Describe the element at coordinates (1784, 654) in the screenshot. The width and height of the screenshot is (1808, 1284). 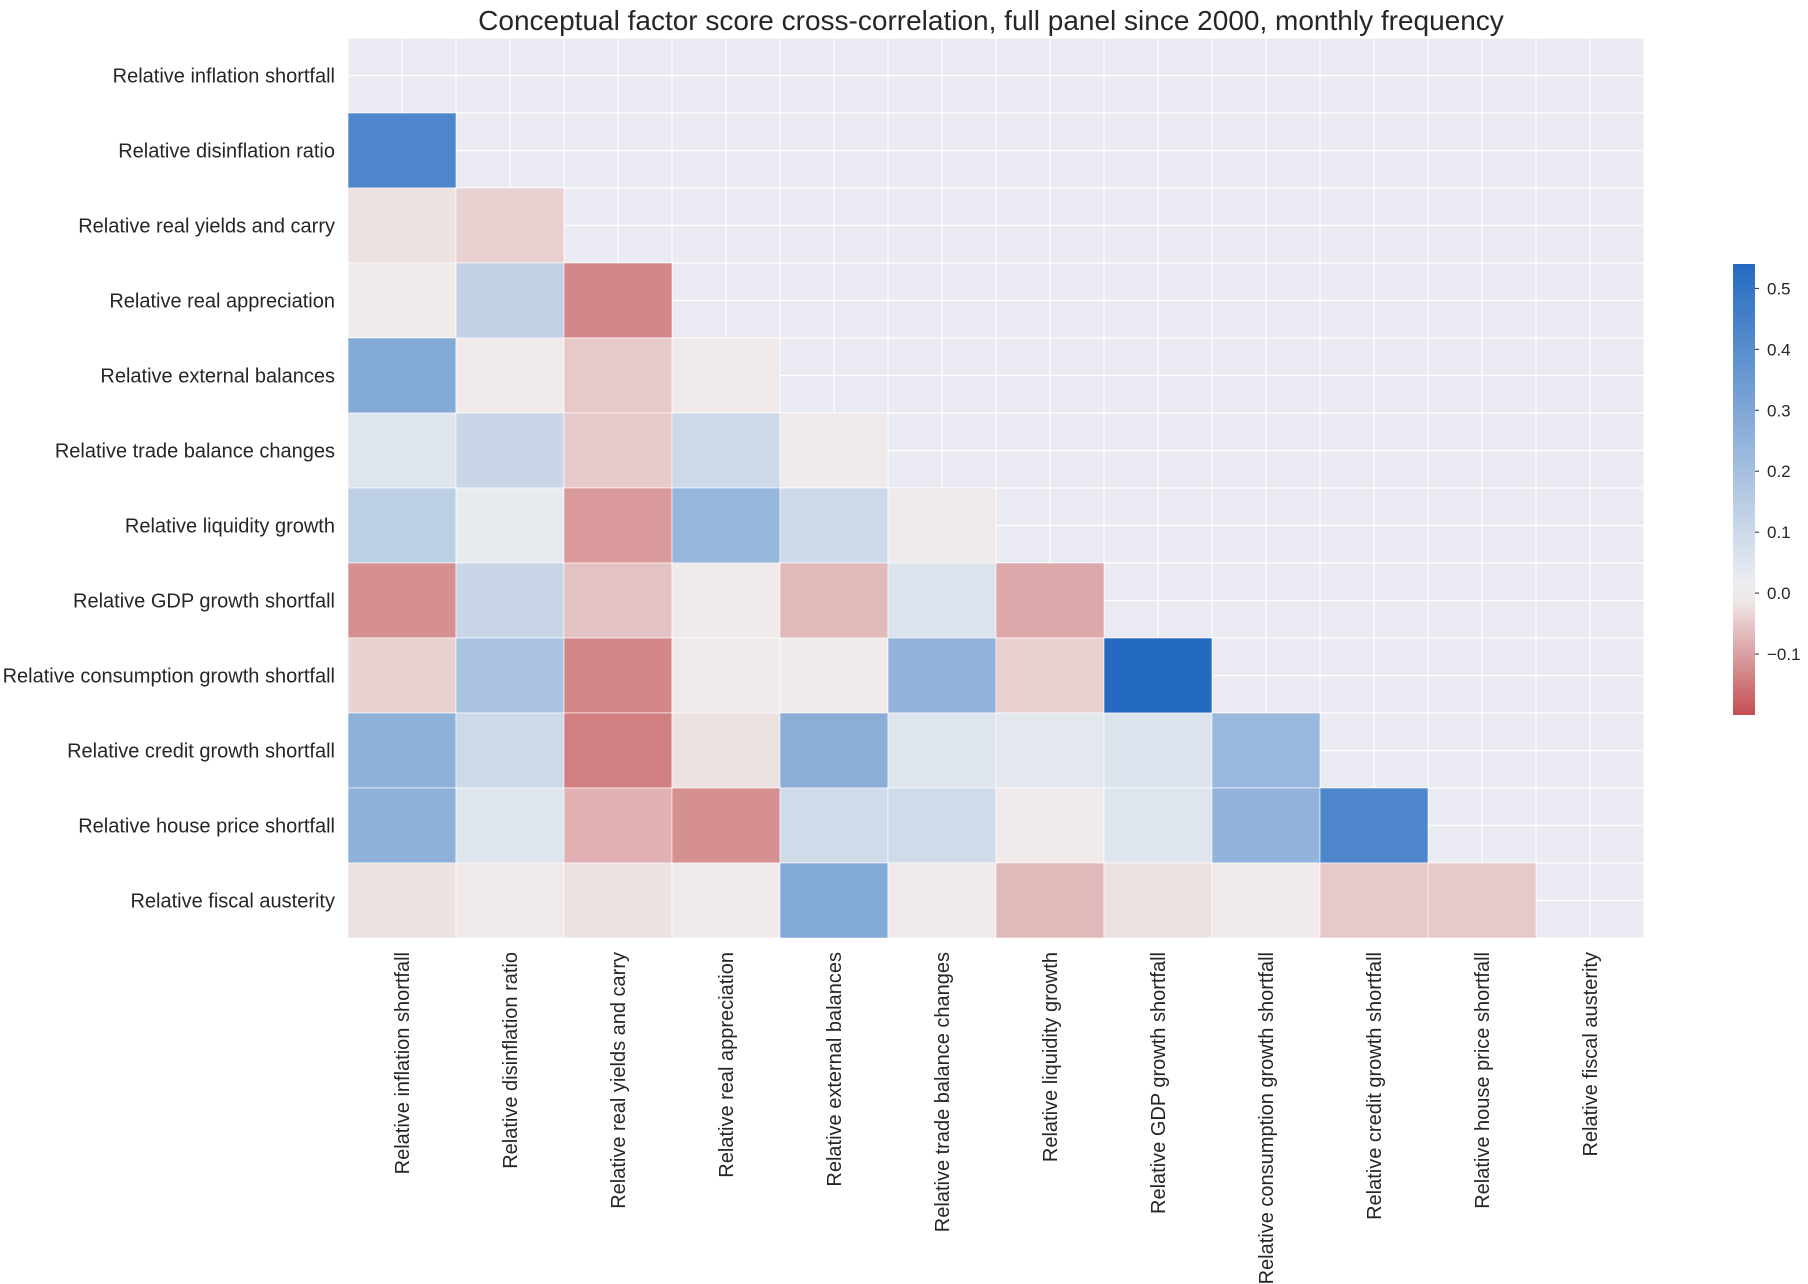
I see `colorbar-tick-label: −0.1` at that location.